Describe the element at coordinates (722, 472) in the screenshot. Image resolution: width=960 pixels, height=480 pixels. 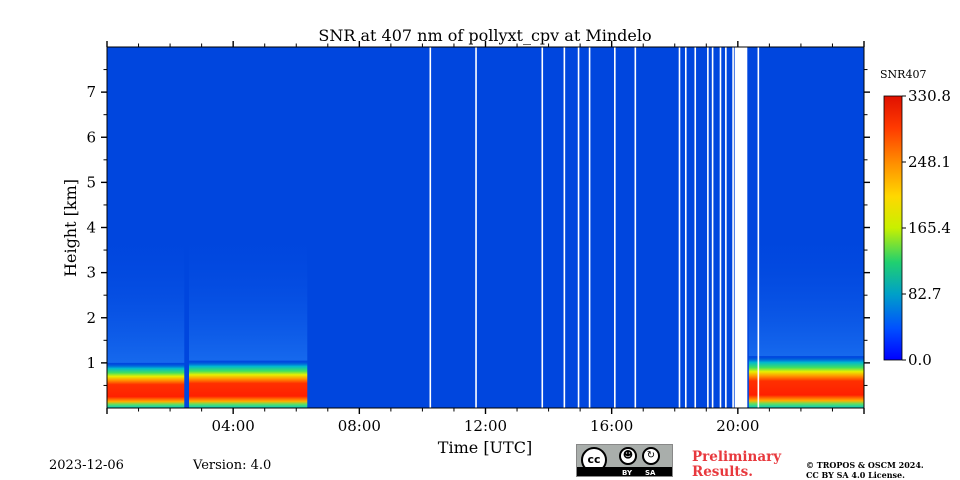
I see `preliminary-line-2: Results.` at that location.